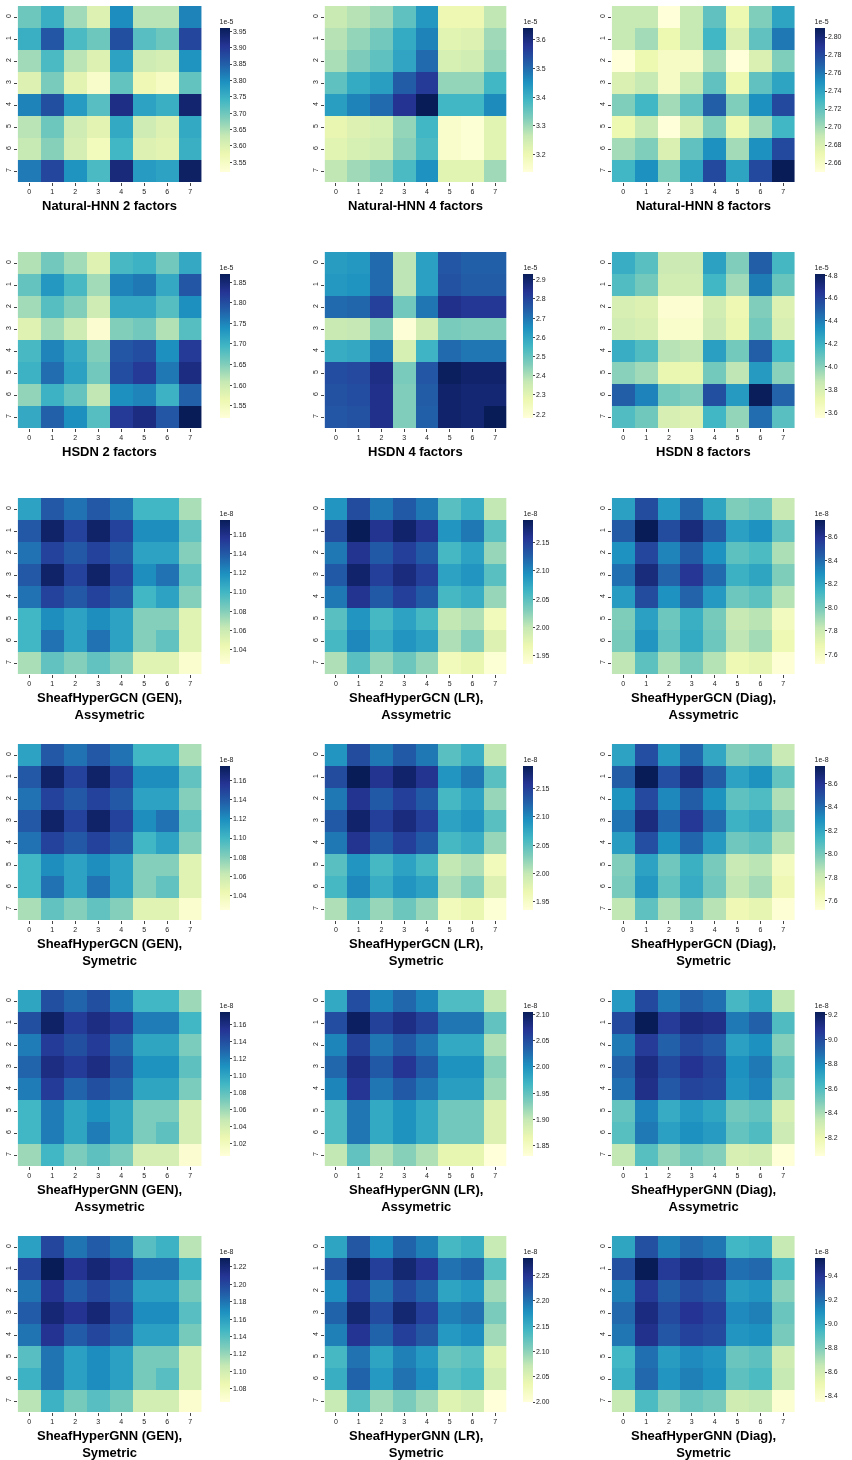 This screenshot has height=1460, width=852. Describe the element at coordinates (704, 1444) in the screenshot. I see `text: SheafHyperGNN (Diag), Symetric` at that location.